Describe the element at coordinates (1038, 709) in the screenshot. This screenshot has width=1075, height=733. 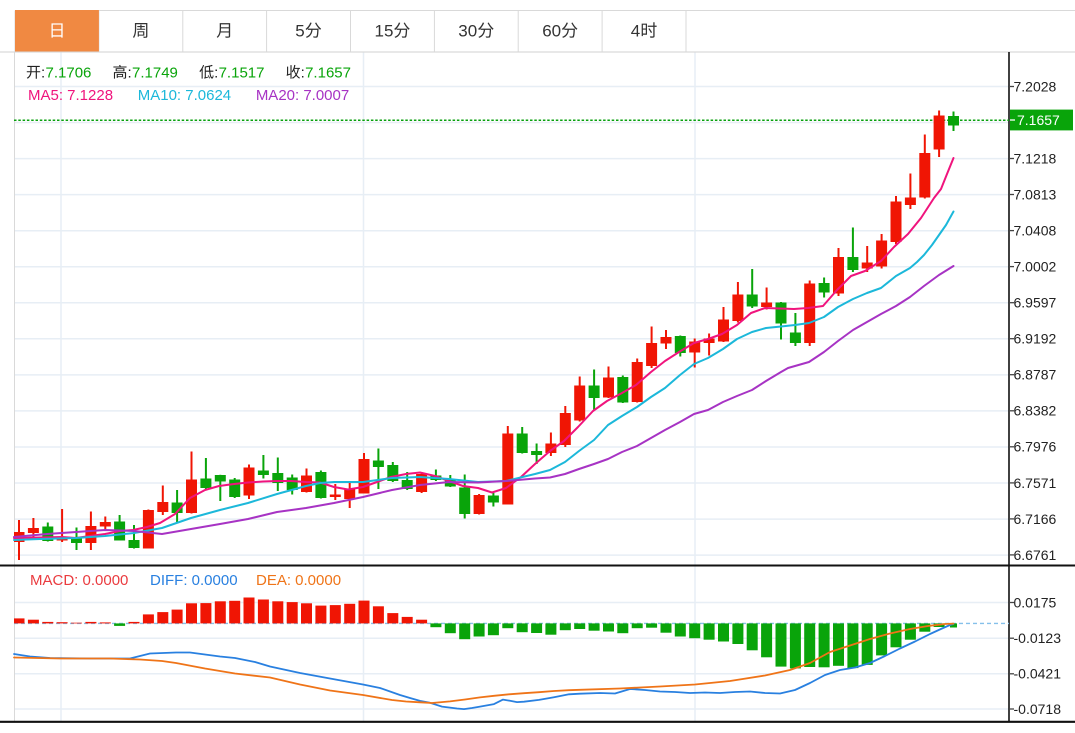
I see `svg-text: -0.0718` at that location.